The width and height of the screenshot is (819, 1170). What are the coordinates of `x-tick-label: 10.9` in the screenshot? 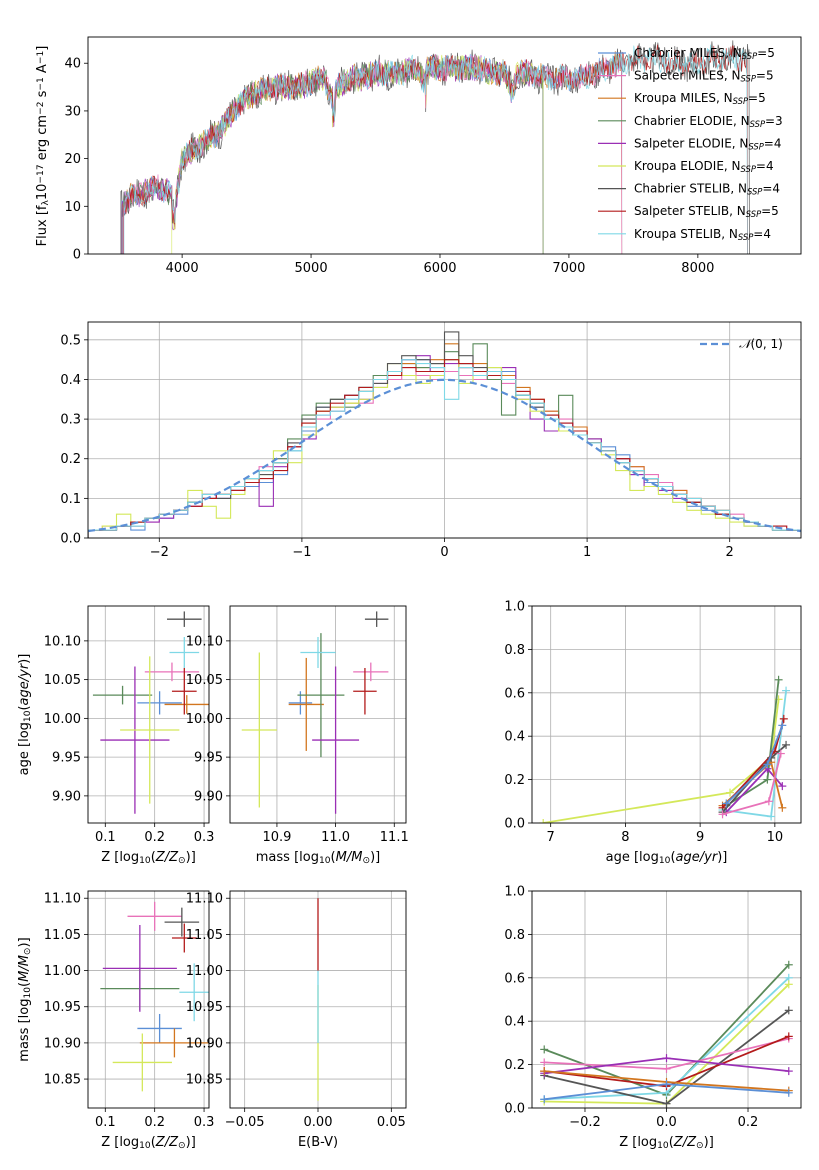 It's located at (276, 837).